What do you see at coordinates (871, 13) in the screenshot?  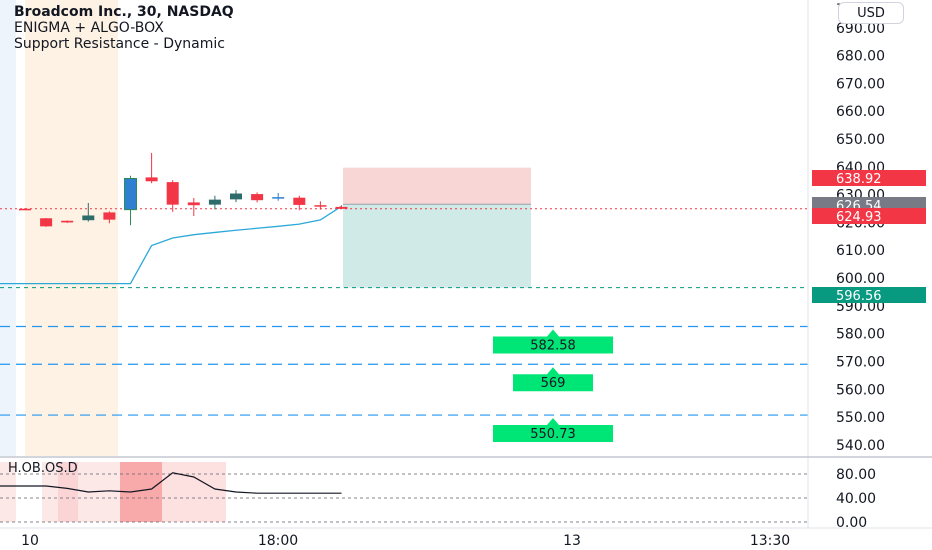 I see `currency-button: USD` at bounding box center [871, 13].